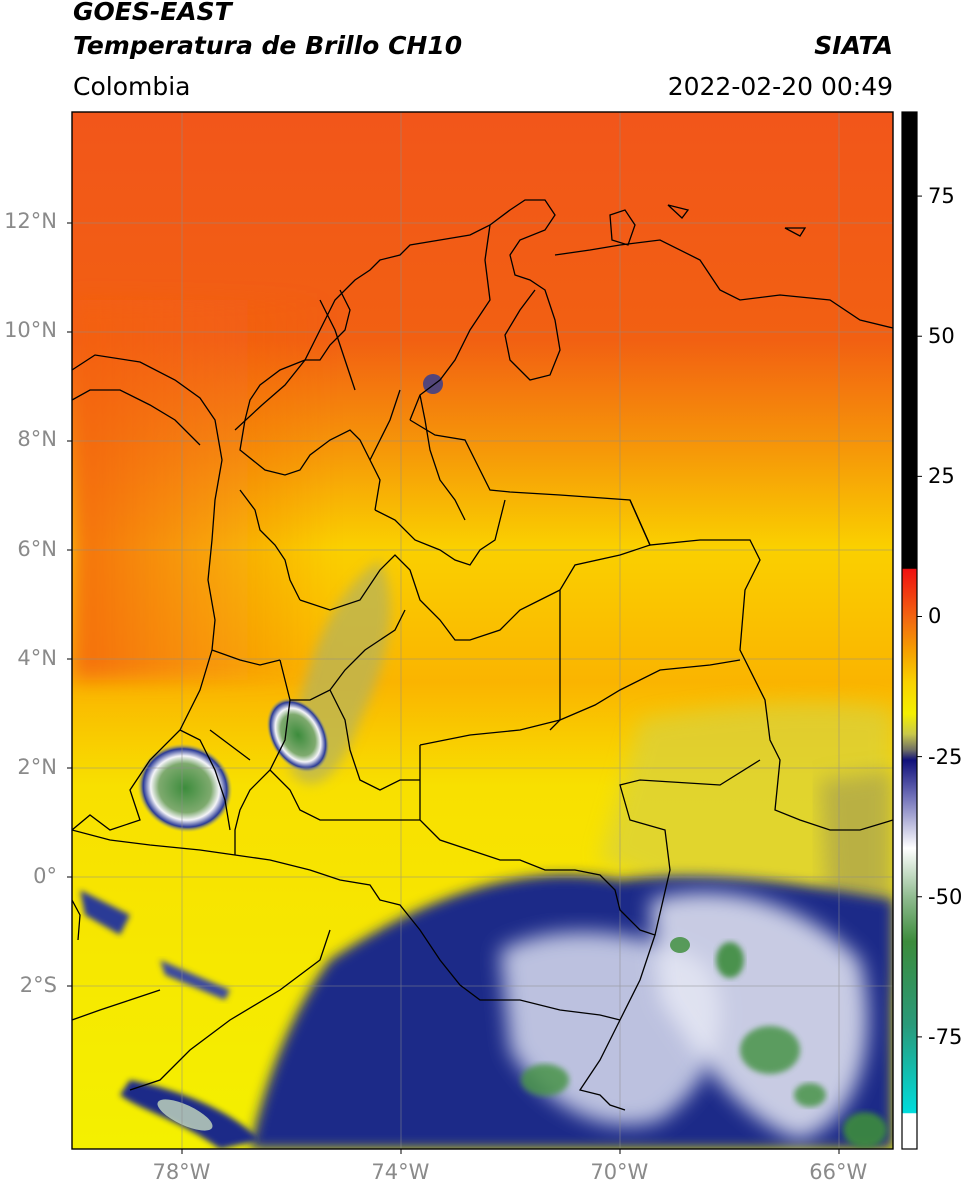 This screenshot has width=966, height=1190. Describe the element at coordinates (919, 616) in the screenshot. I see `colorbar-ticks` at that location.